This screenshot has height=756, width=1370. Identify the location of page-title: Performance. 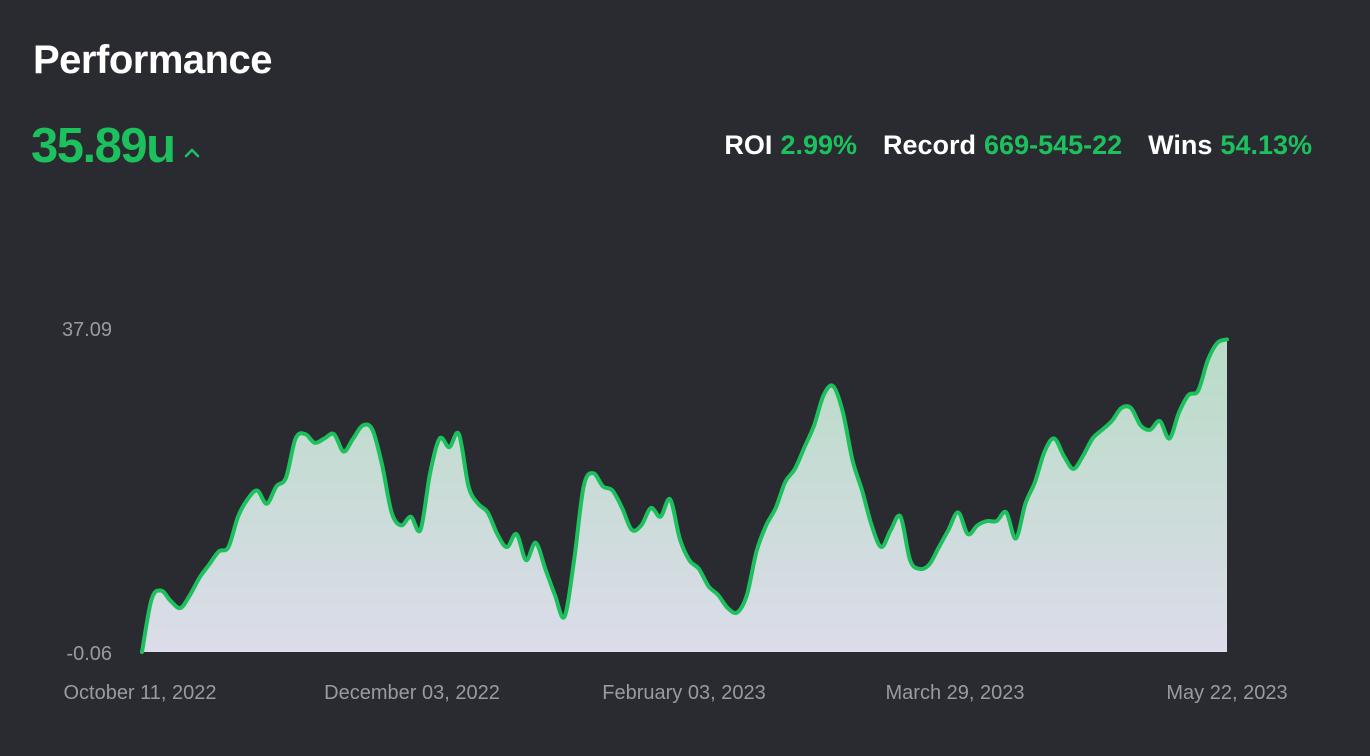
(153, 60).